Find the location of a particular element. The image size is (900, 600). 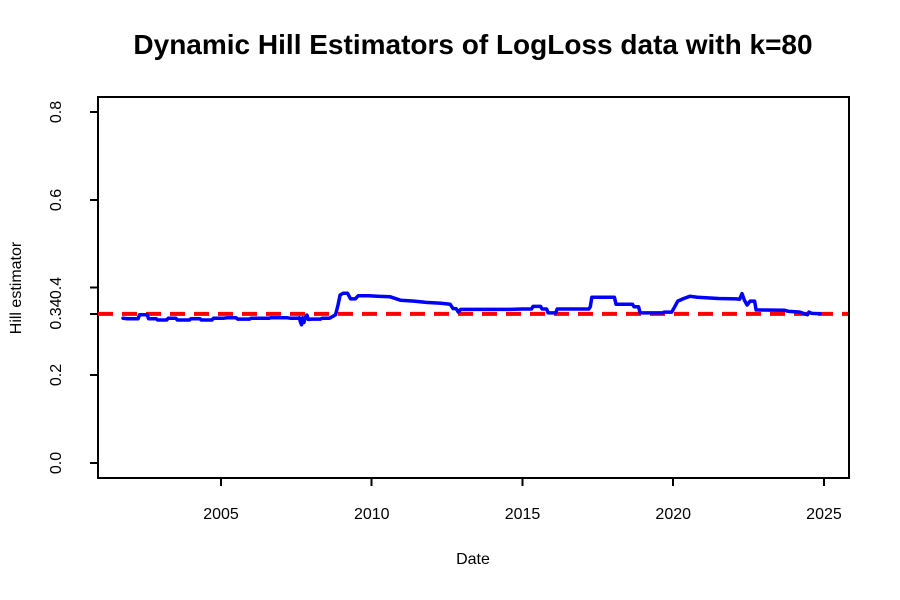

hill-estimator-line is located at coordinates (471, 309).